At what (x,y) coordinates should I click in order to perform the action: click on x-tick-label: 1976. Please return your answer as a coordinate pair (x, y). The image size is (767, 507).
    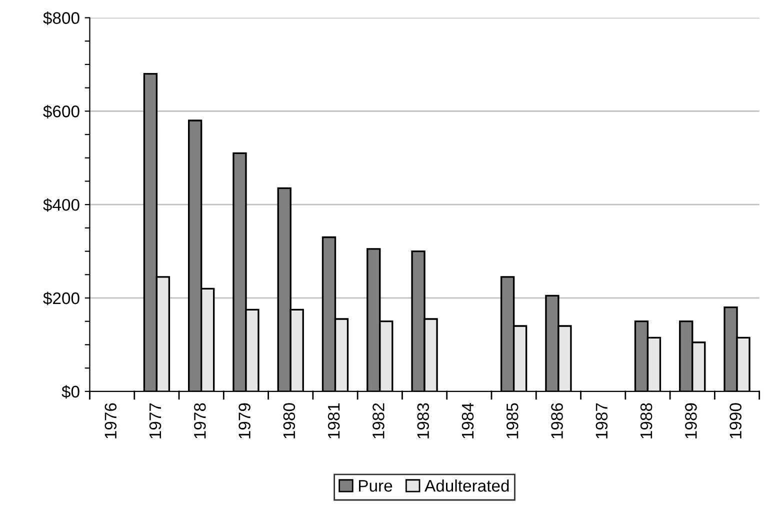
    Looking at the image, I should click on (110, 420).